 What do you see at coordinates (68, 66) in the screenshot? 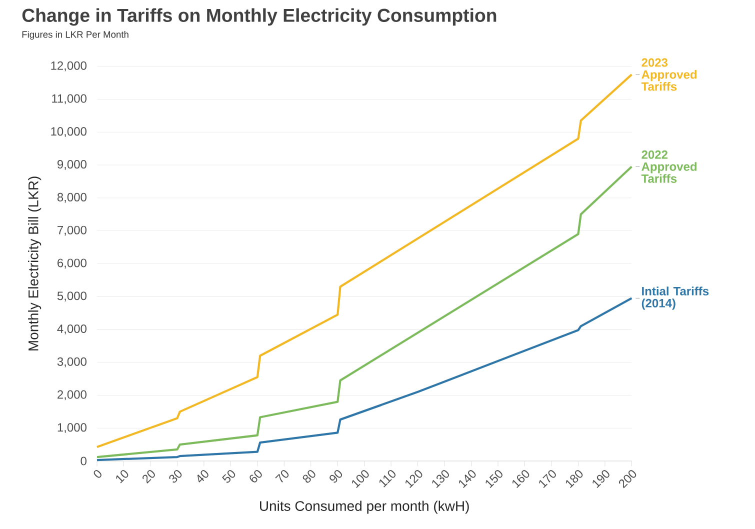
I see `y-tick-label: 12,000` at bounding box center [68, 66].